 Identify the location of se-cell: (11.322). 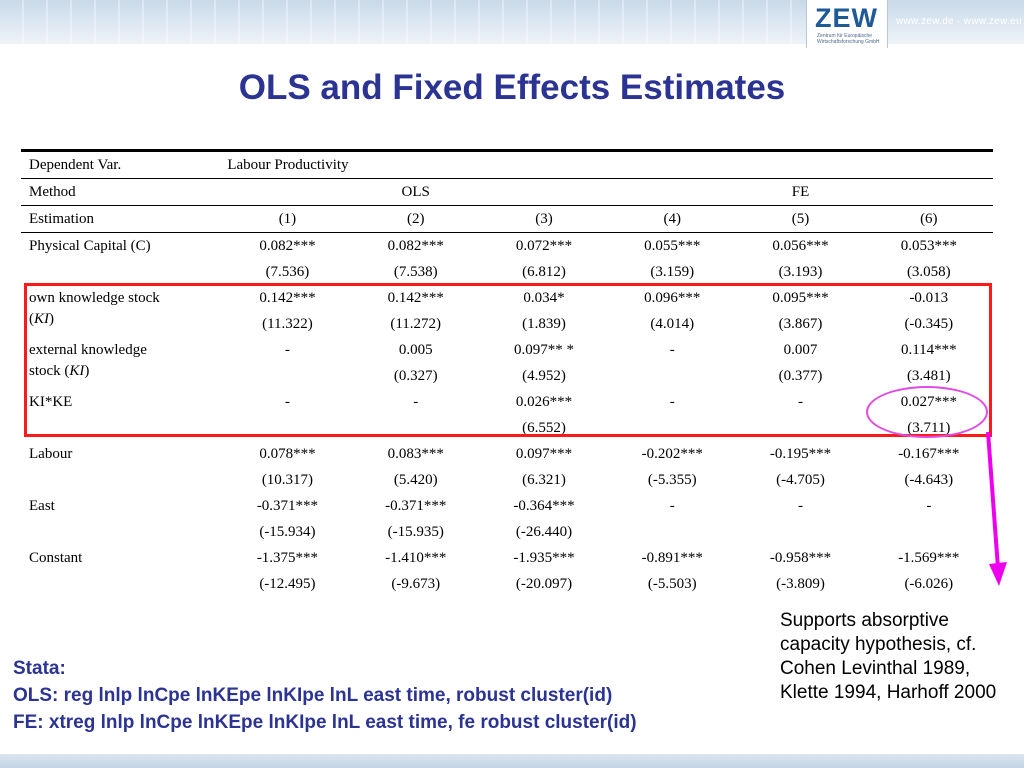
(287, 324).